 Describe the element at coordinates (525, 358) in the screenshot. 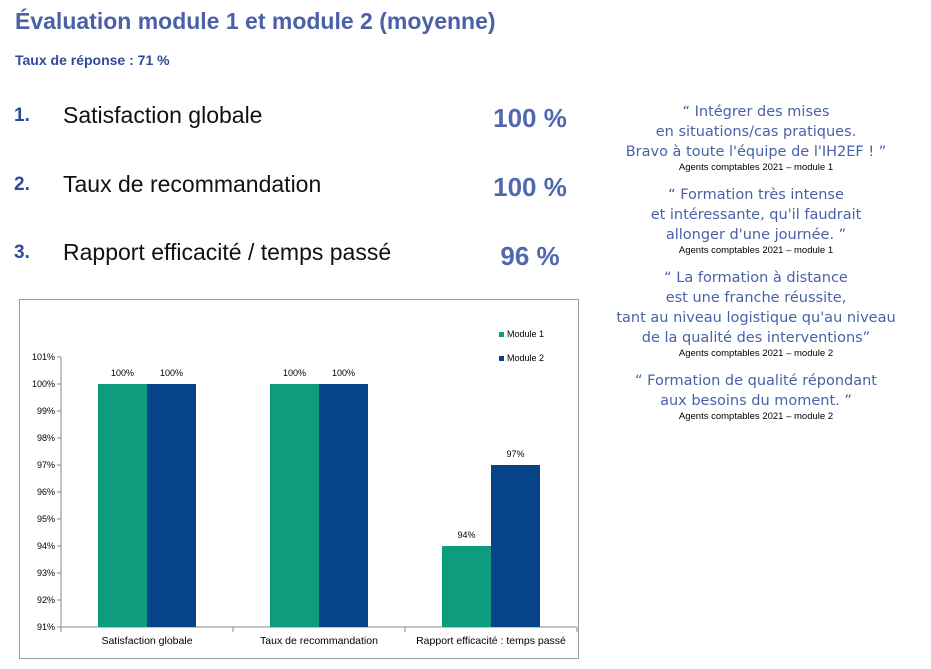

I see `legend-label: Module 2` at that location.